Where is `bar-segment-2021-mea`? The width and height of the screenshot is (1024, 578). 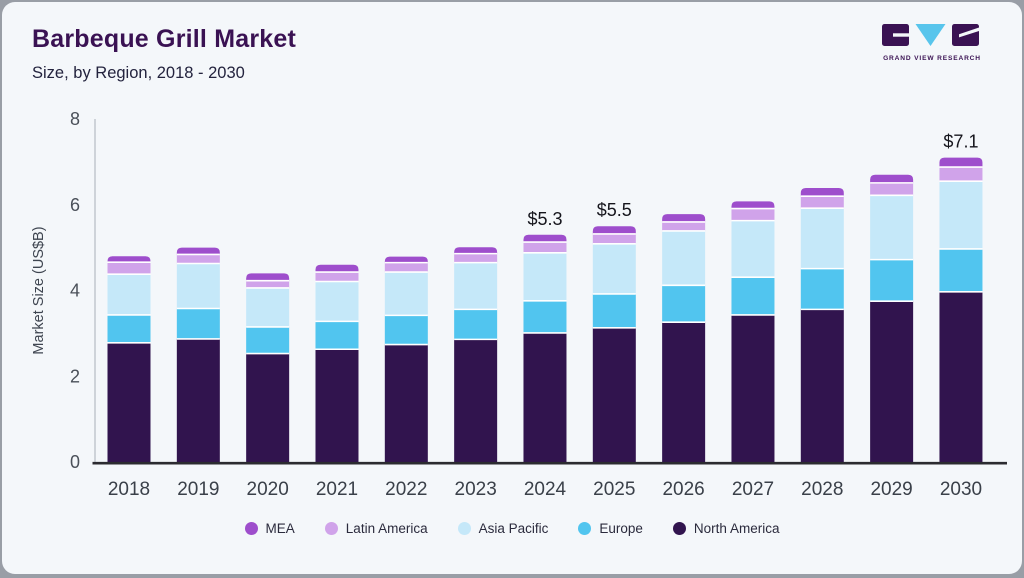
bar-segment-2021-mea is located at coordinates (336, 268).